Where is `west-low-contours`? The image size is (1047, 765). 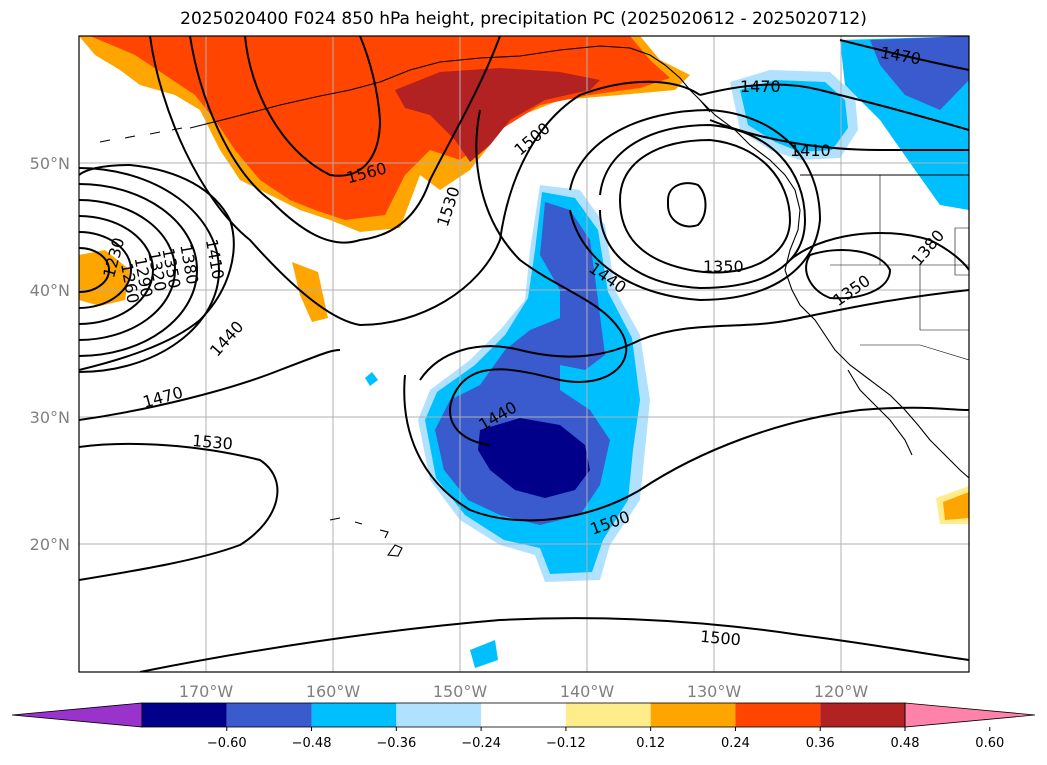 west-low-contours is located at coordinates (149, 270).